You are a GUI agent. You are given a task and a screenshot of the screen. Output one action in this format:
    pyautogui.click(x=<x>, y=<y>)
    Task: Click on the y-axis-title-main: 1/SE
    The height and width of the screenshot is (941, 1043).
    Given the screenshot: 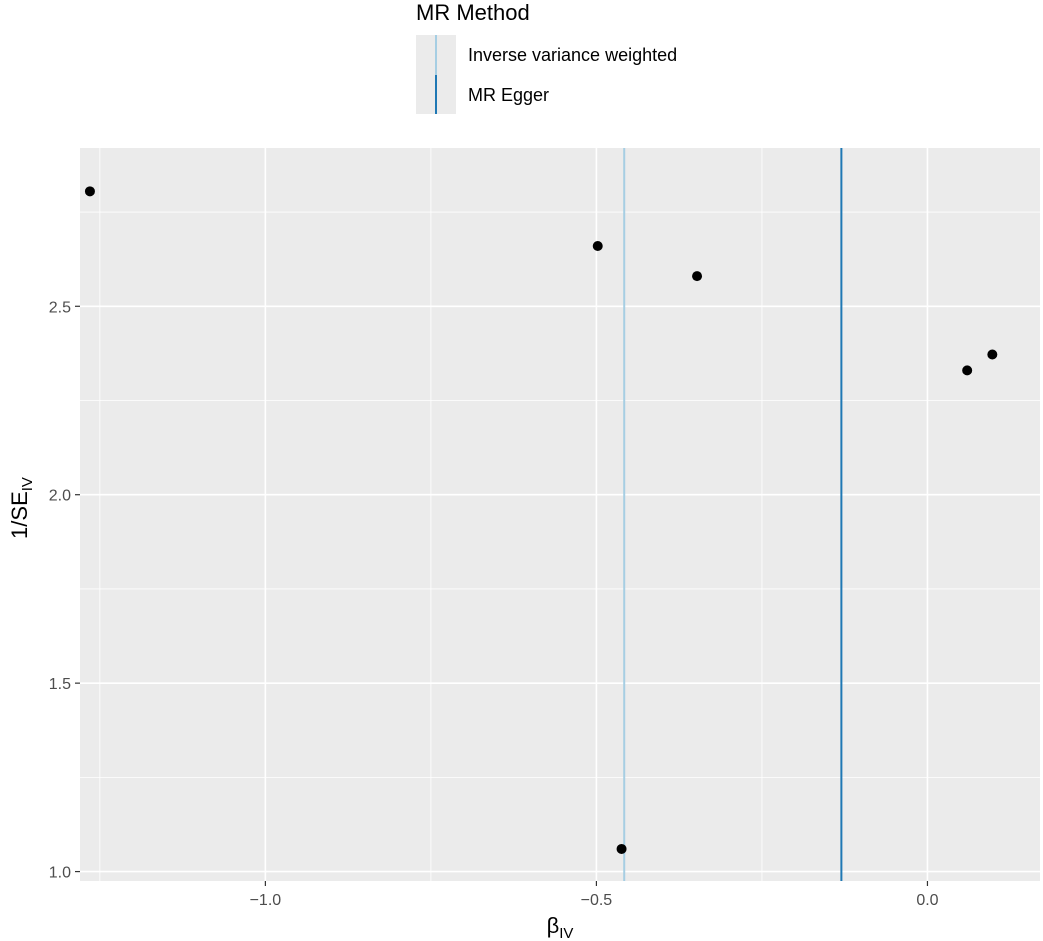 What is the action you would take?
    pyautogui.click(x=19, y=515)
    